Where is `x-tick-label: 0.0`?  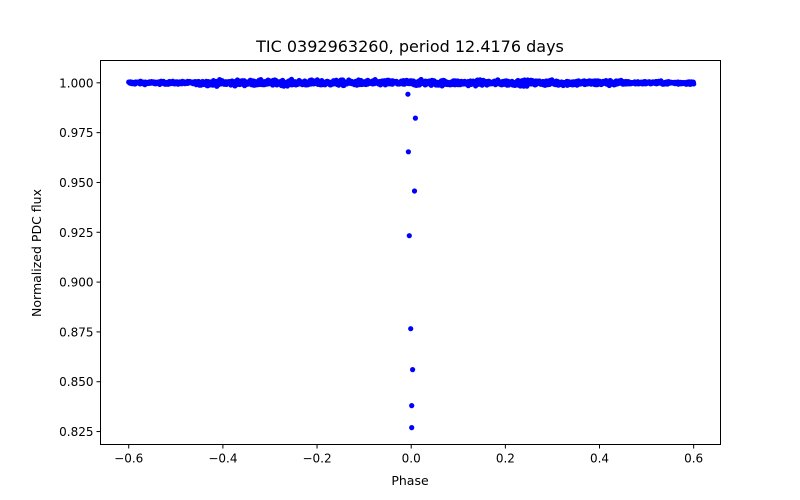 x-tick-label: 0.0 is located at coordinates (411, 459).